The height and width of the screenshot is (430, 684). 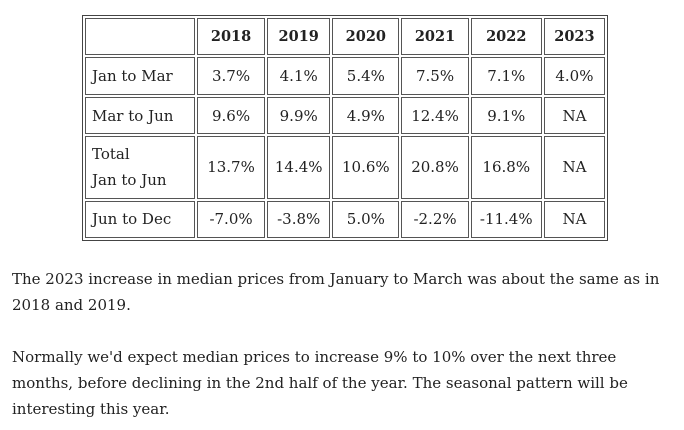 What do you see at coordinates (506, 37) in the screenshot?
I see `year-header: 2022` at bounding box center [506, 37].